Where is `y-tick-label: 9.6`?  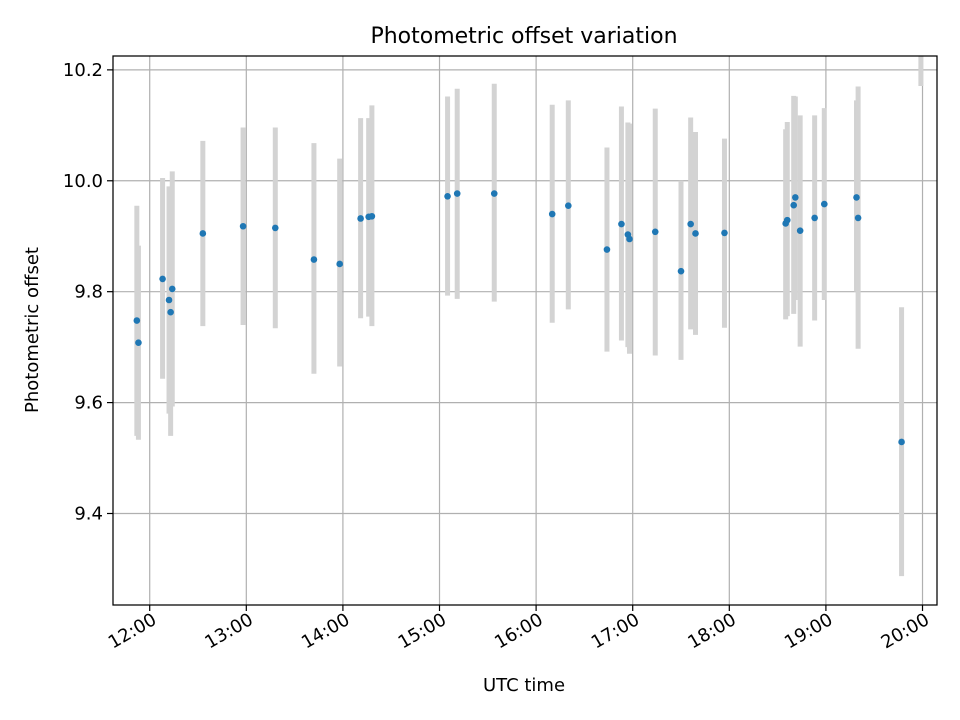
y-tick-label: 9.6 is located at coordinates (88, 403).